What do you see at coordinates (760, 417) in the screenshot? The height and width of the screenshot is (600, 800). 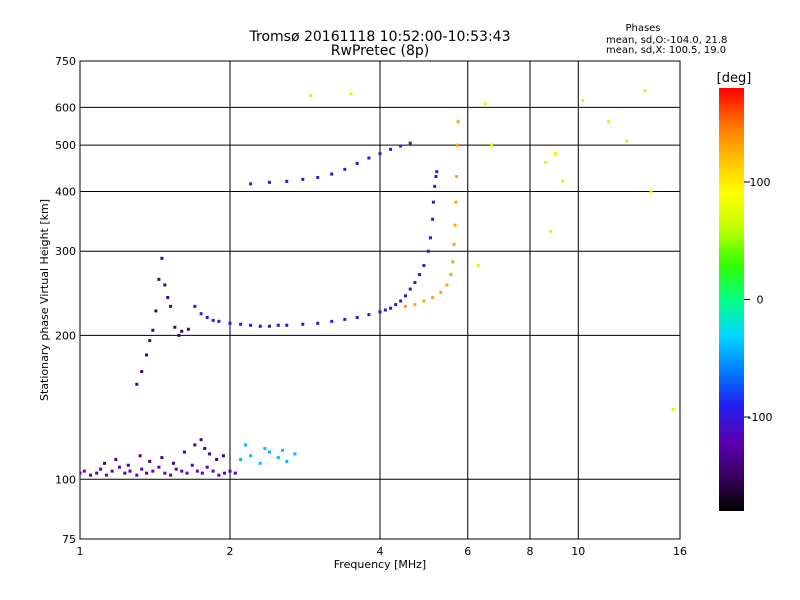 I see `colorbar-tick-label: -100` at bounding box center [760, 417].